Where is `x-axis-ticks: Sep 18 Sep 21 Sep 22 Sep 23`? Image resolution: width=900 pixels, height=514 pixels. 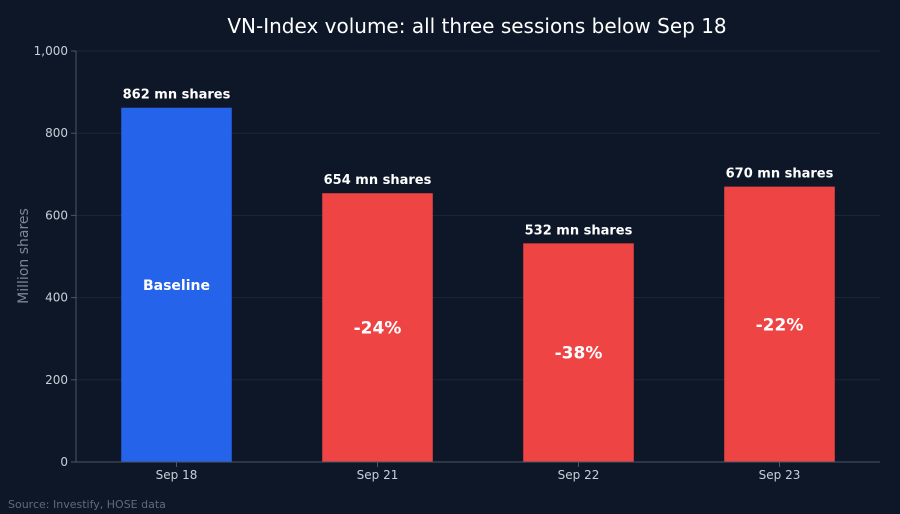
x-axis-ticks: Sep 18 Sep 21 Sep 22 Sep 23 is located at coordinates (478, 472).